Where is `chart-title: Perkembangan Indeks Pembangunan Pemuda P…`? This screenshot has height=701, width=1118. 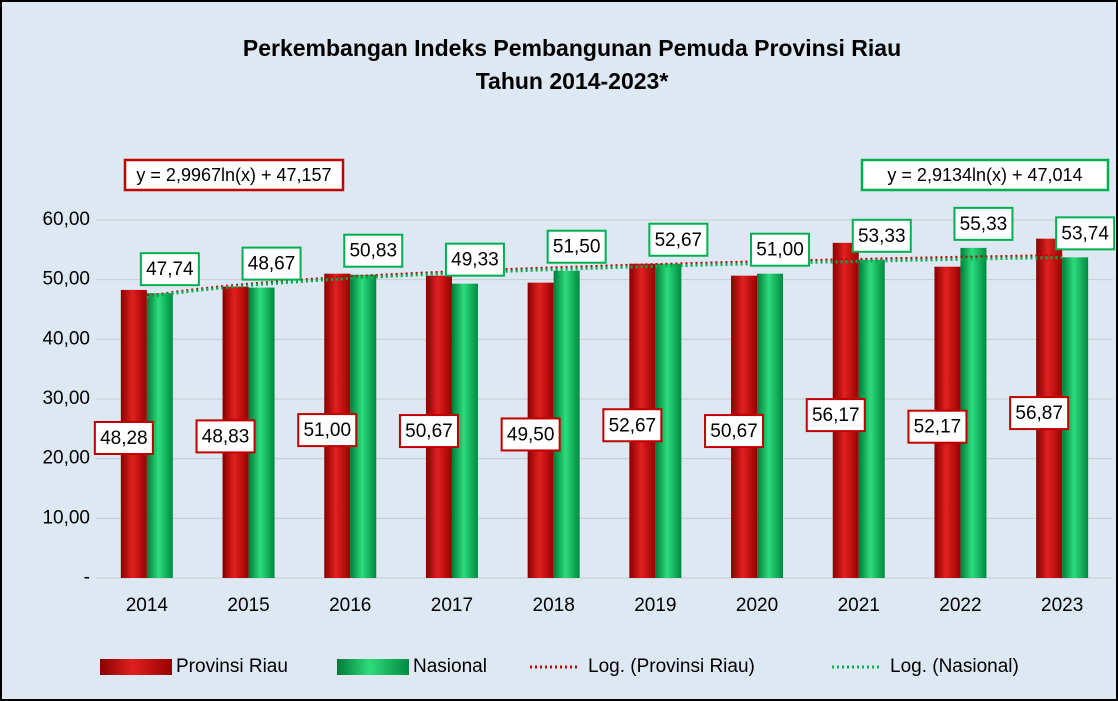 chart-title: Perkembangan Indeks Pembangunan Pemuda P… is located at coordinates (572, 48).